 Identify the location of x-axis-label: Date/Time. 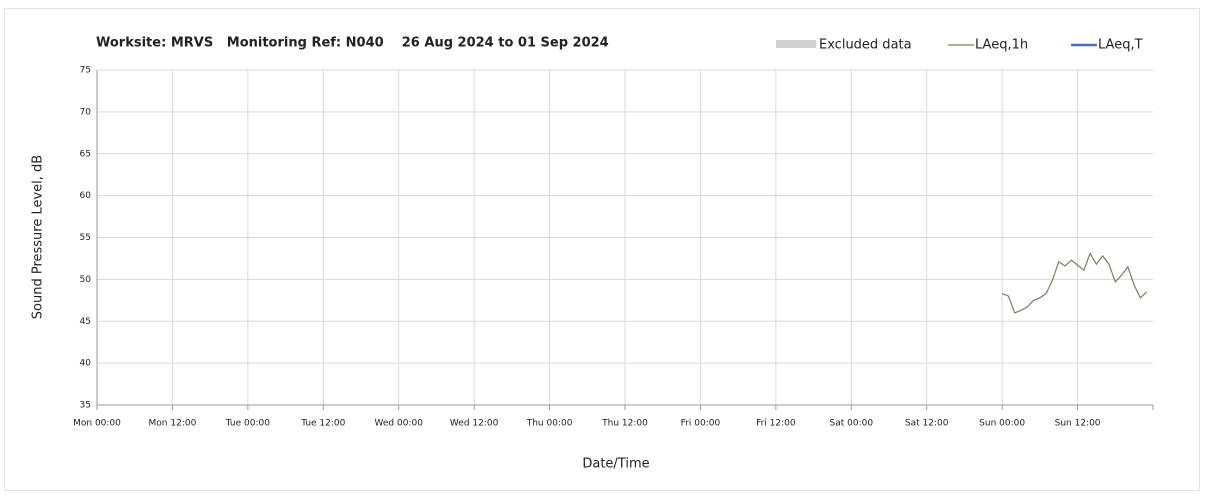
(615, 464).